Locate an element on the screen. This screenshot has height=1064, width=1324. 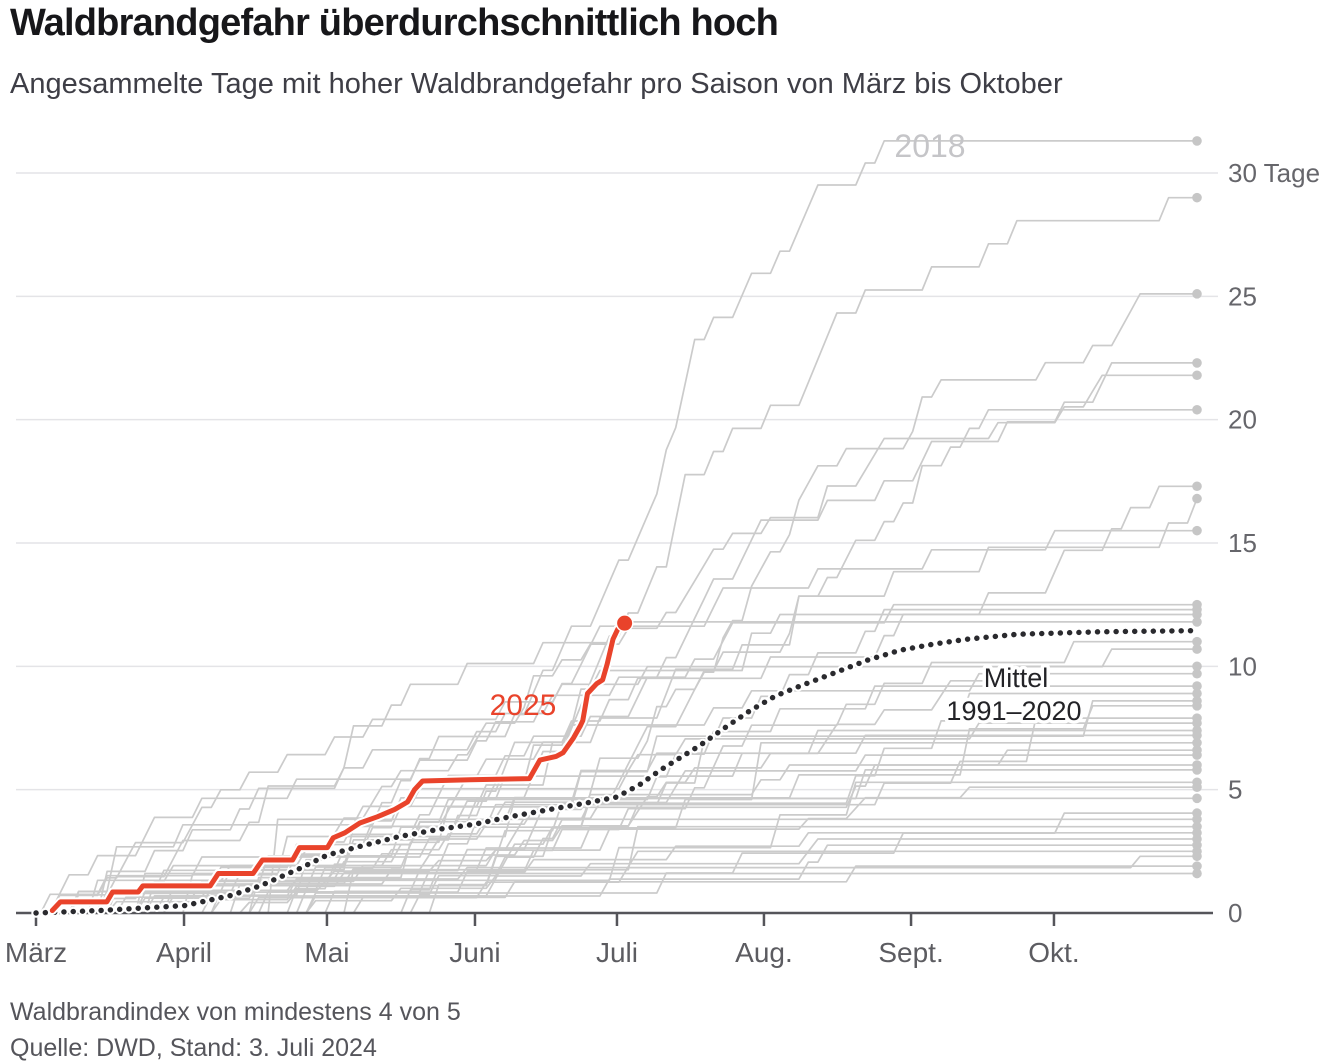
x-tick-label: Sept. is located at coordinates (910, 952).